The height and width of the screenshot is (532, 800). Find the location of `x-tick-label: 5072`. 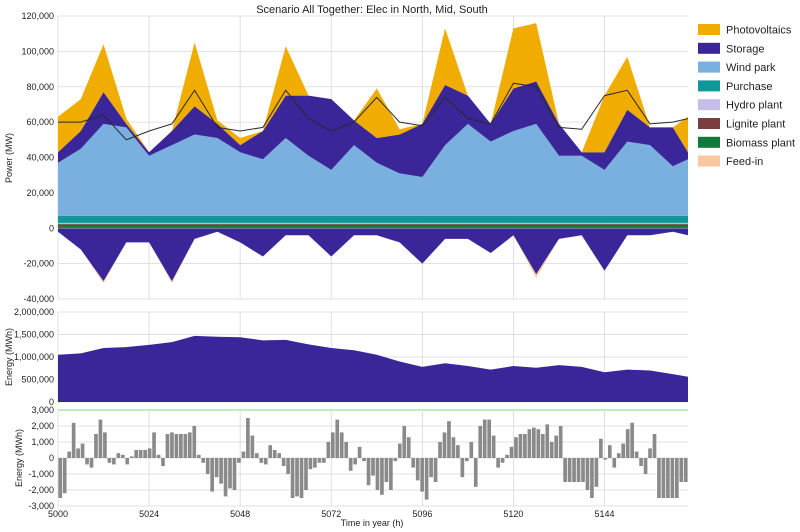

x-tick-label: 5072 is located at coordinates (331, 514).